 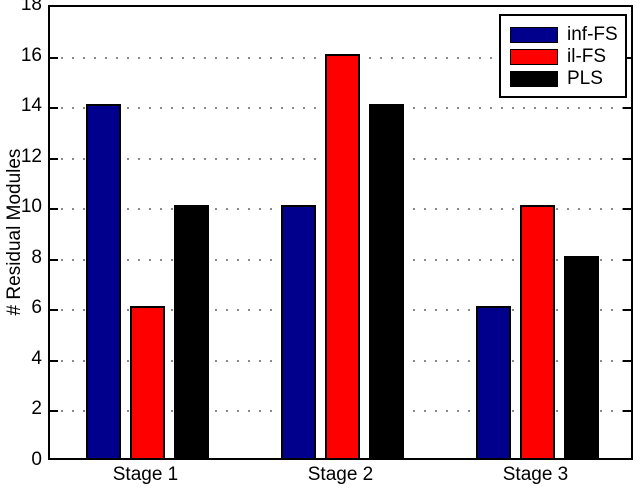 I want to click on legend-item-inf-fs: inf-FS, so click(x=564, y=34).